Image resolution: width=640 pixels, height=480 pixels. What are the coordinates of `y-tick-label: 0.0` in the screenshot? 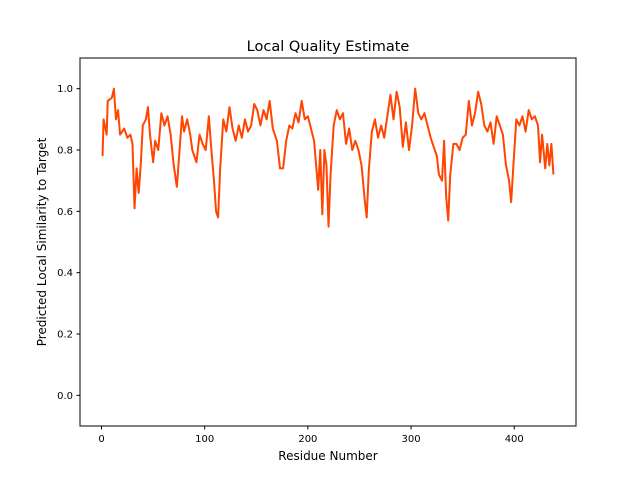 It's located at (65, 396).